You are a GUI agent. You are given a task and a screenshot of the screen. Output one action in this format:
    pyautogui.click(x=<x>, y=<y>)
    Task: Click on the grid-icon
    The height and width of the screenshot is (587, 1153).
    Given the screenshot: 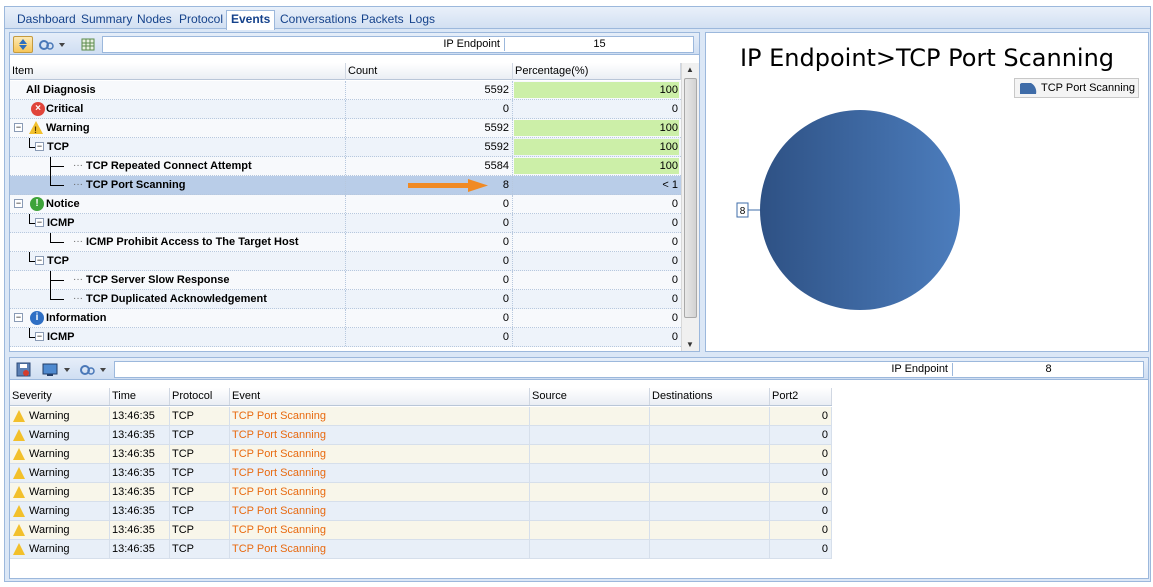 What is the action you would take?
    pyautogui.click(x=88, y=44)
    